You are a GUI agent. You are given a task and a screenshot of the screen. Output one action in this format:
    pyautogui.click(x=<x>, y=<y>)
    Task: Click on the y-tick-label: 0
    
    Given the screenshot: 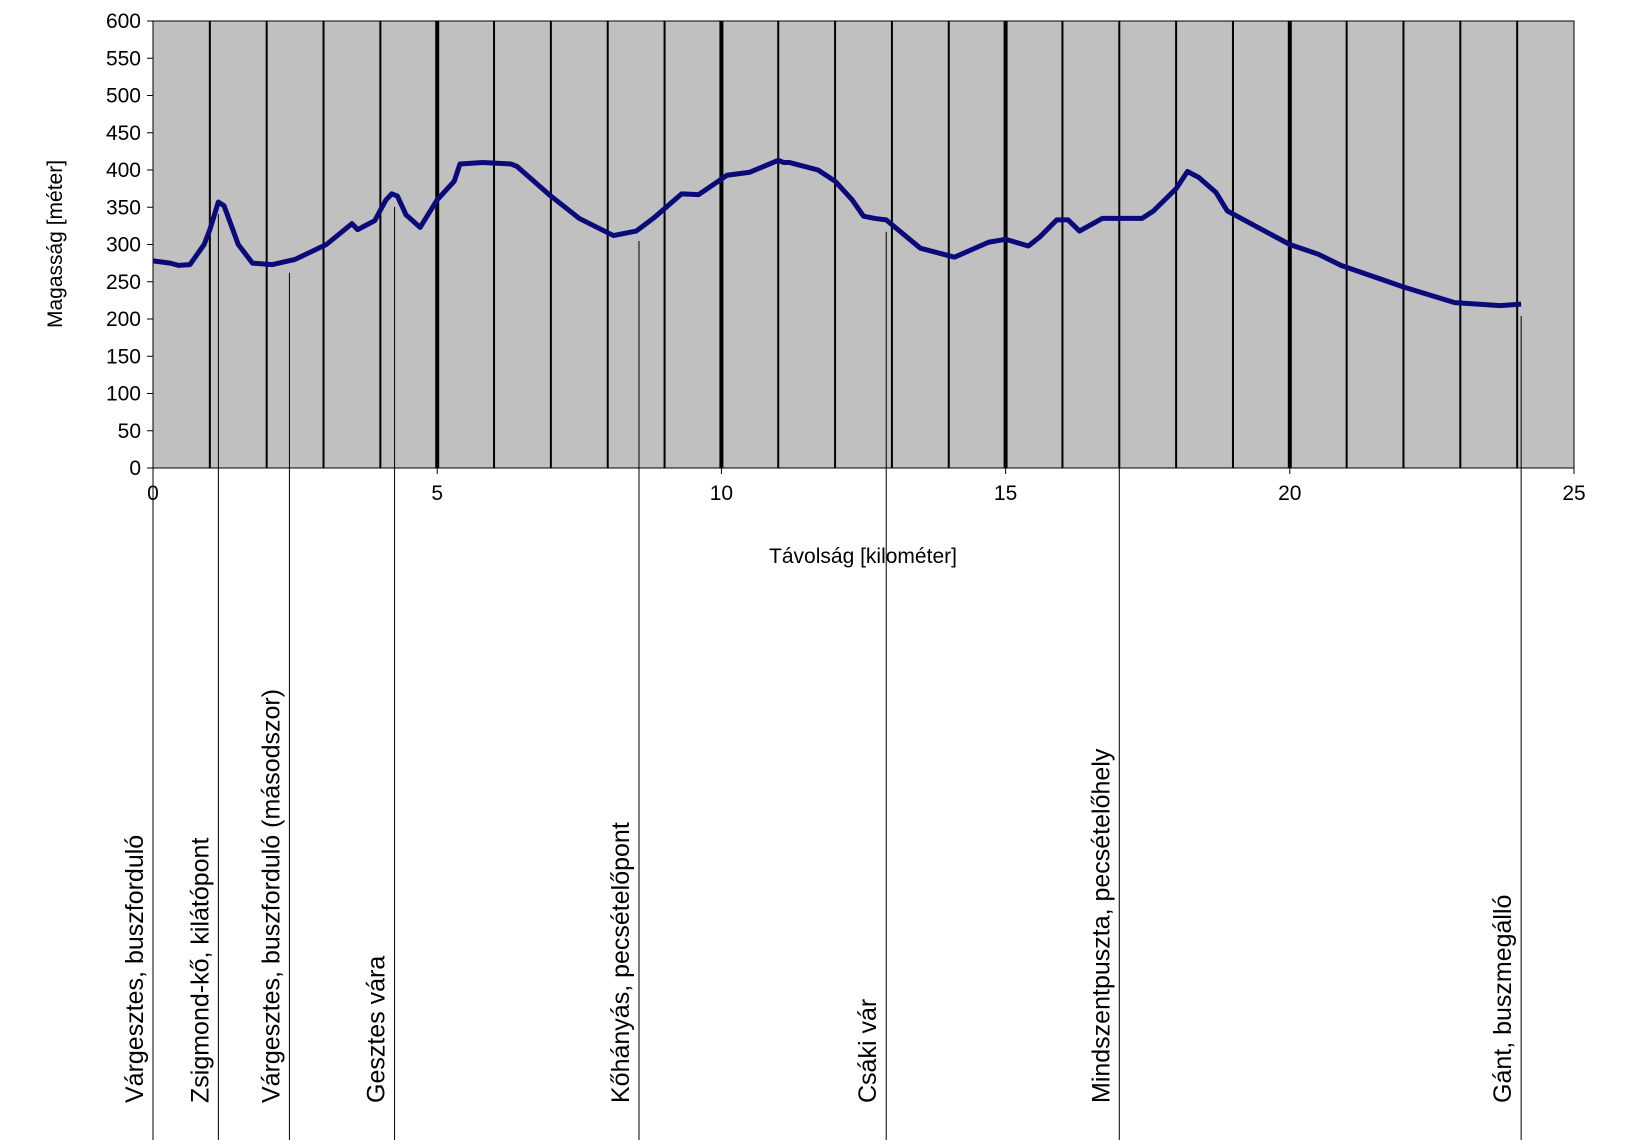 What is the action you would take?
    pyautogui.click(x=135, y=468)
    